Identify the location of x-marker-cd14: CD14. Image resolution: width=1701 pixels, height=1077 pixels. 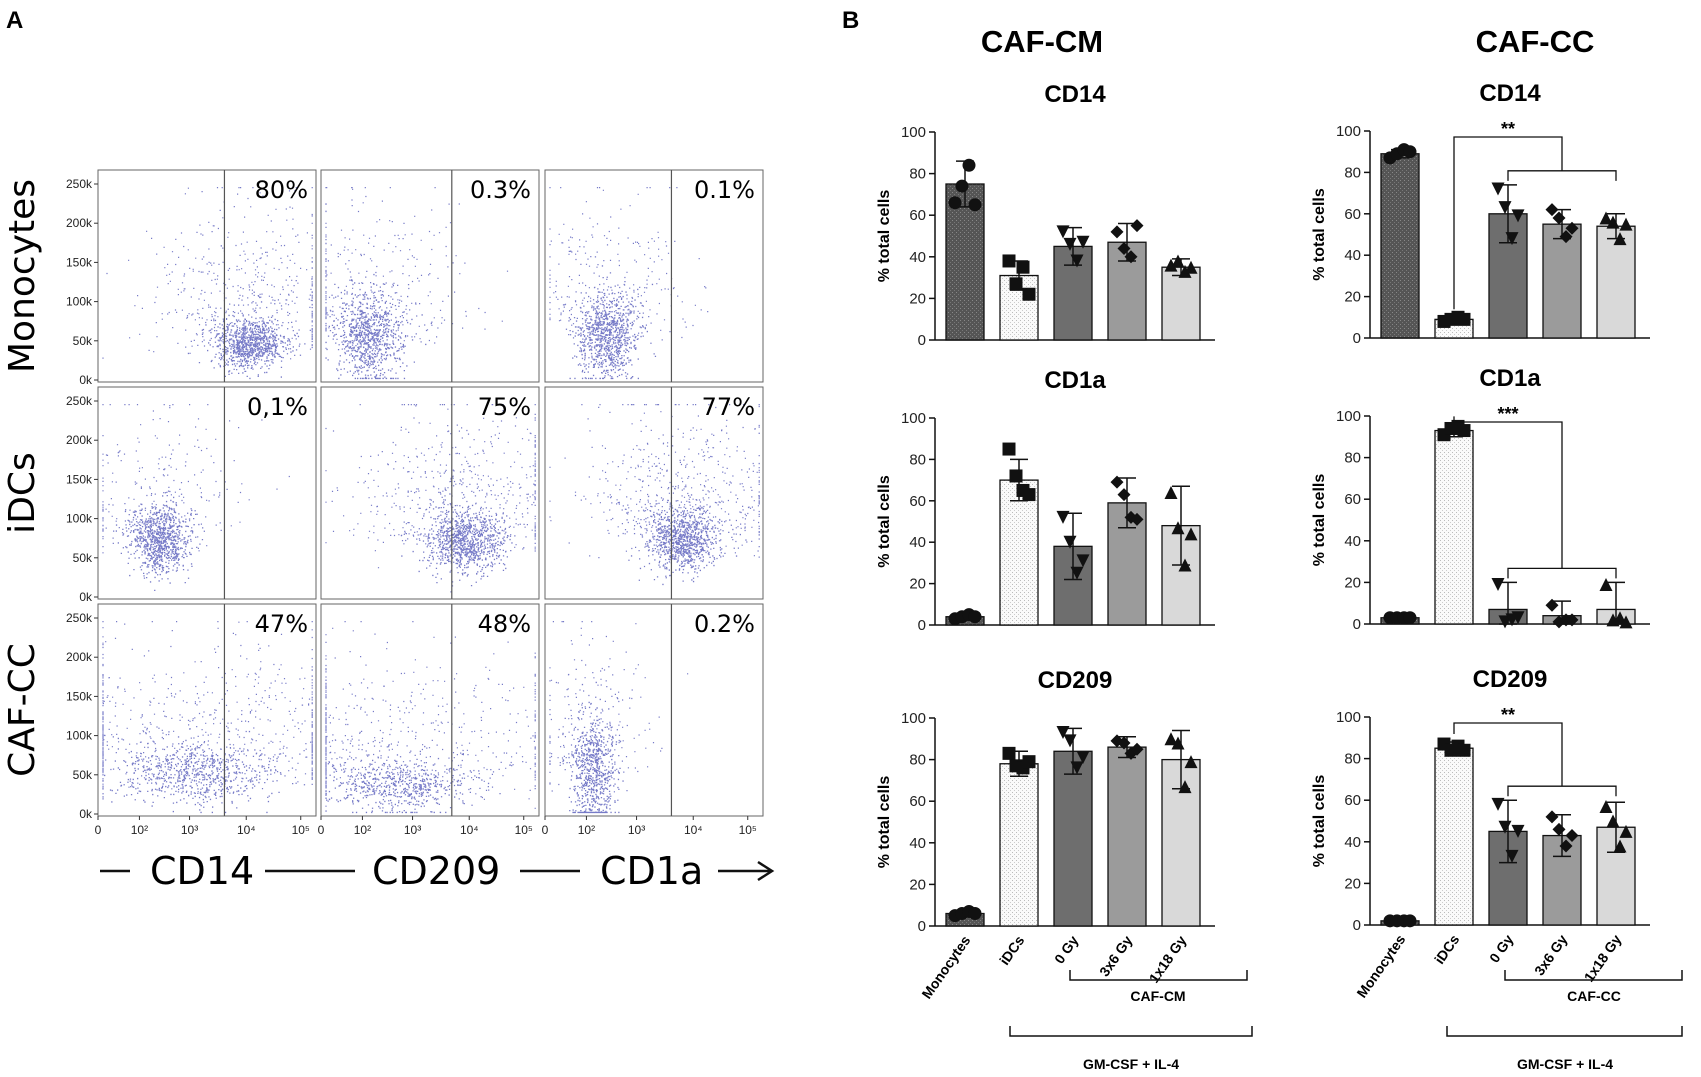
(202, 871).